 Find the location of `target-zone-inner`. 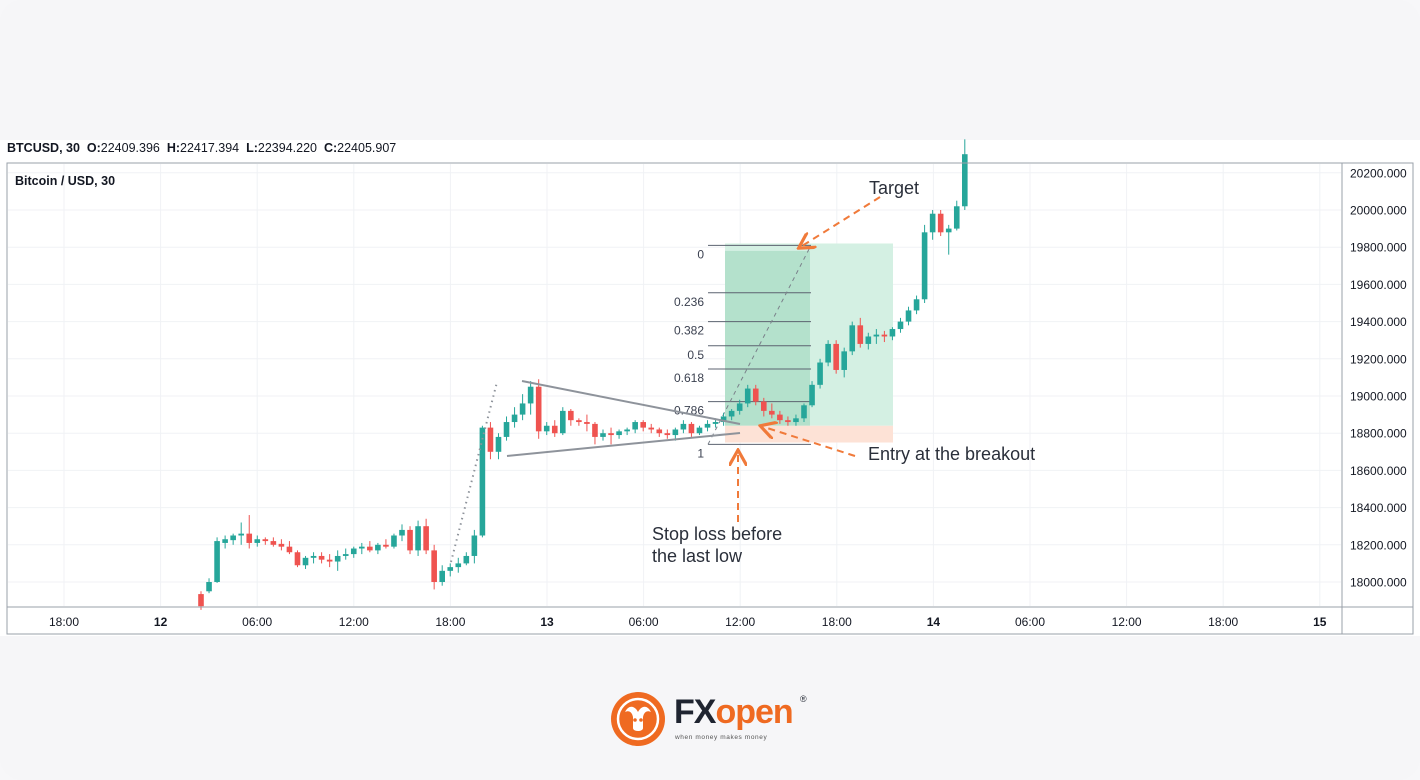

target-zone-inner is located at coordinates (767, 338).